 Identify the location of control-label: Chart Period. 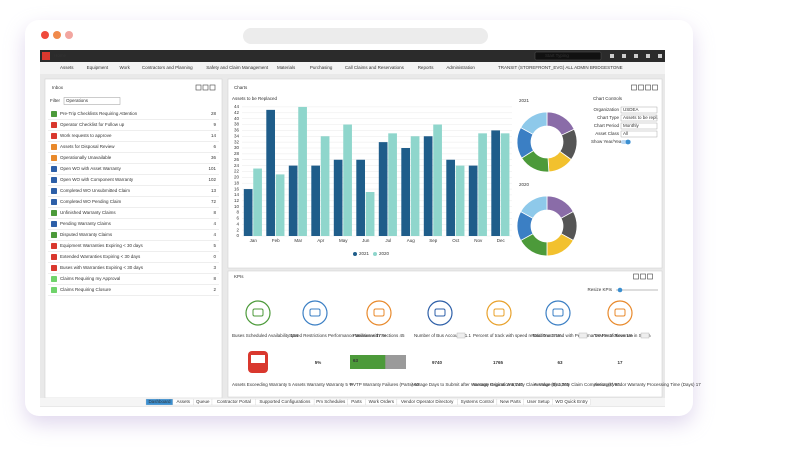
(607, 125).